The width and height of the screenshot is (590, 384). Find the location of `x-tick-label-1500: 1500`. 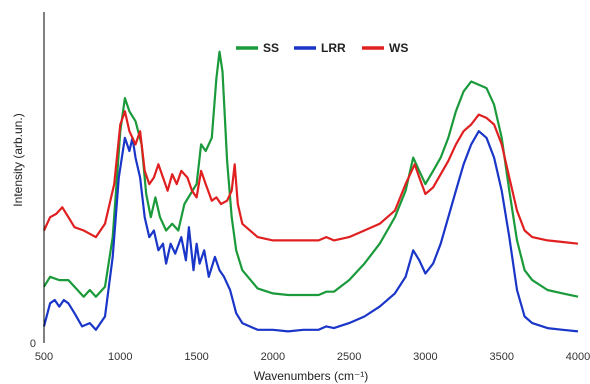

x-tick-label-1500: 1500 is located at coordinates (196, 357).